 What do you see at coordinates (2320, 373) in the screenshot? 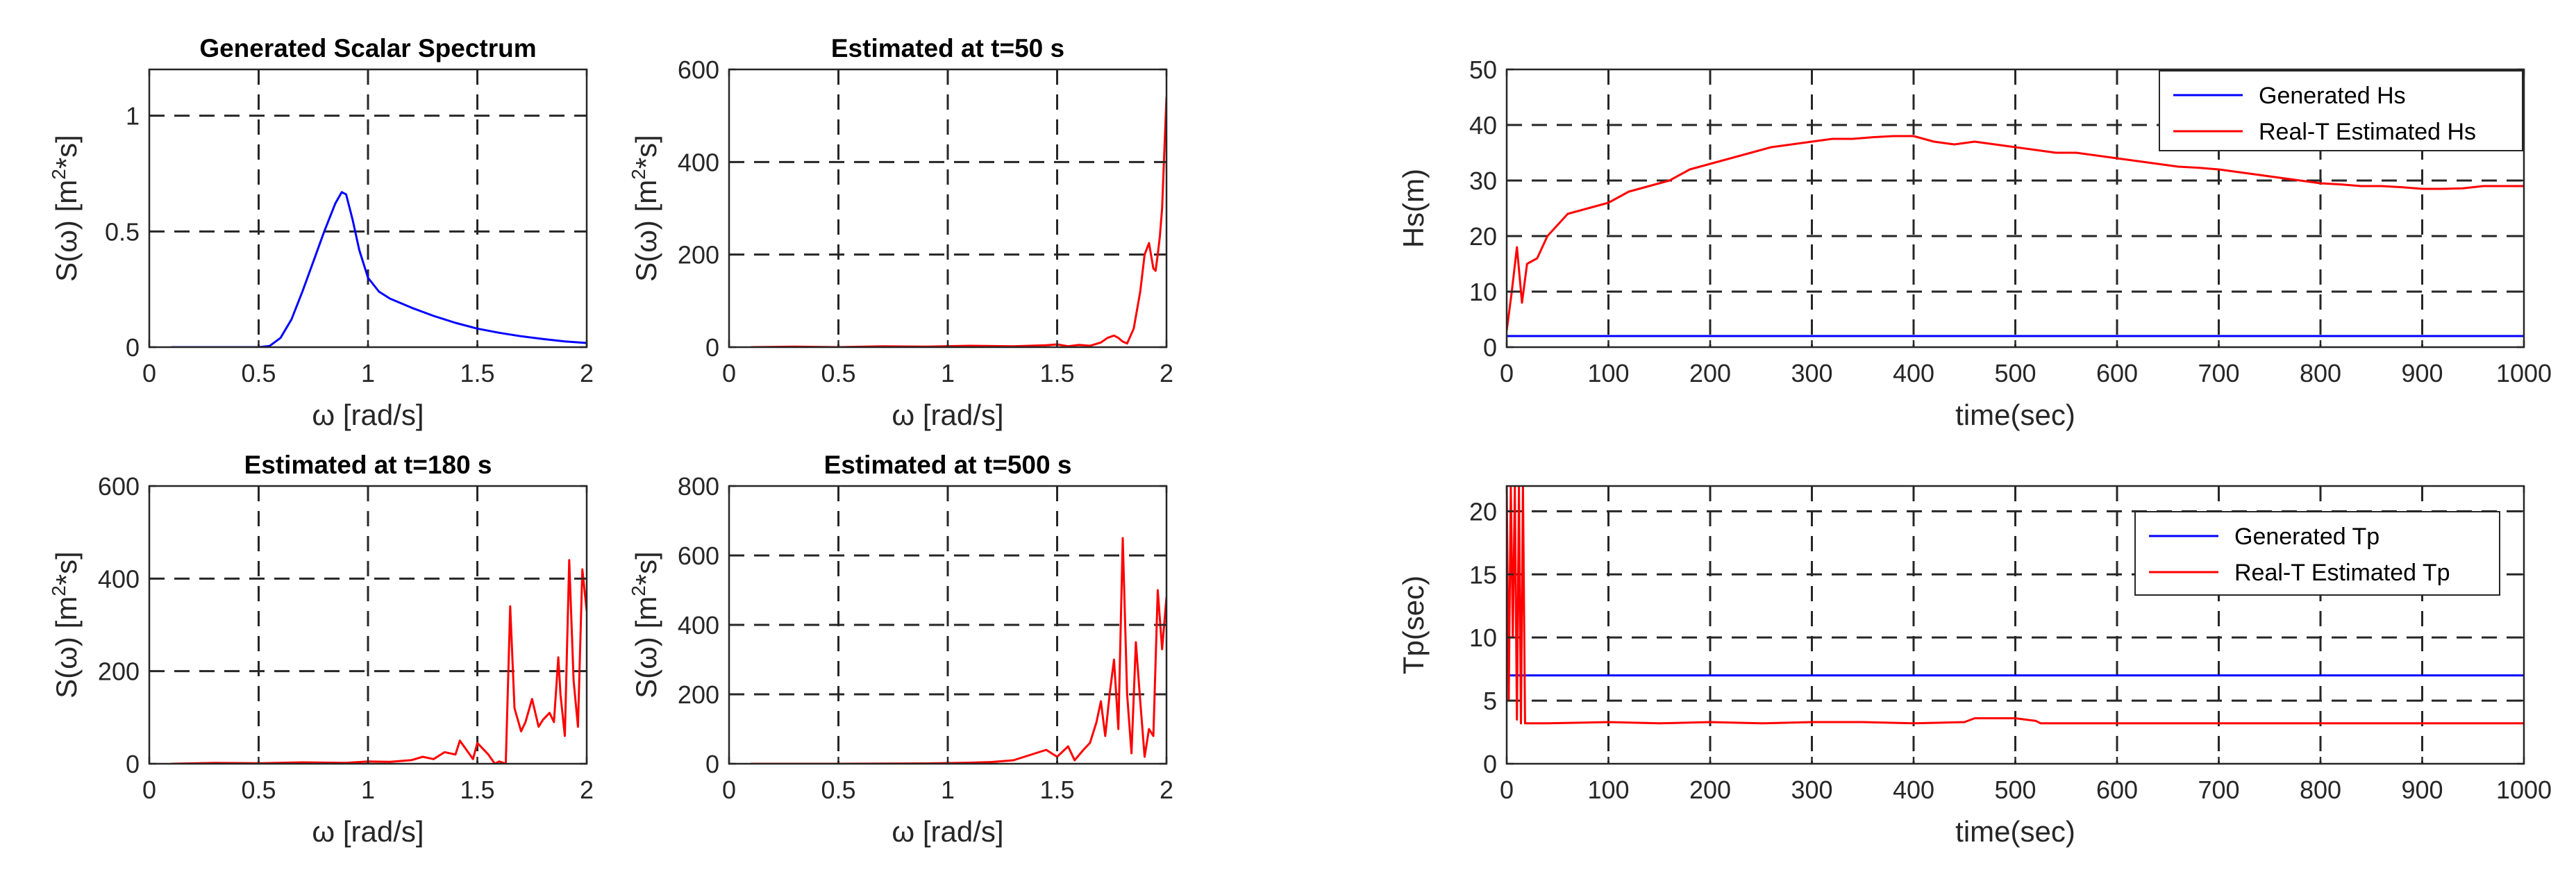
I see `x-tick-label: 800` at bounding box center [2320, 373].